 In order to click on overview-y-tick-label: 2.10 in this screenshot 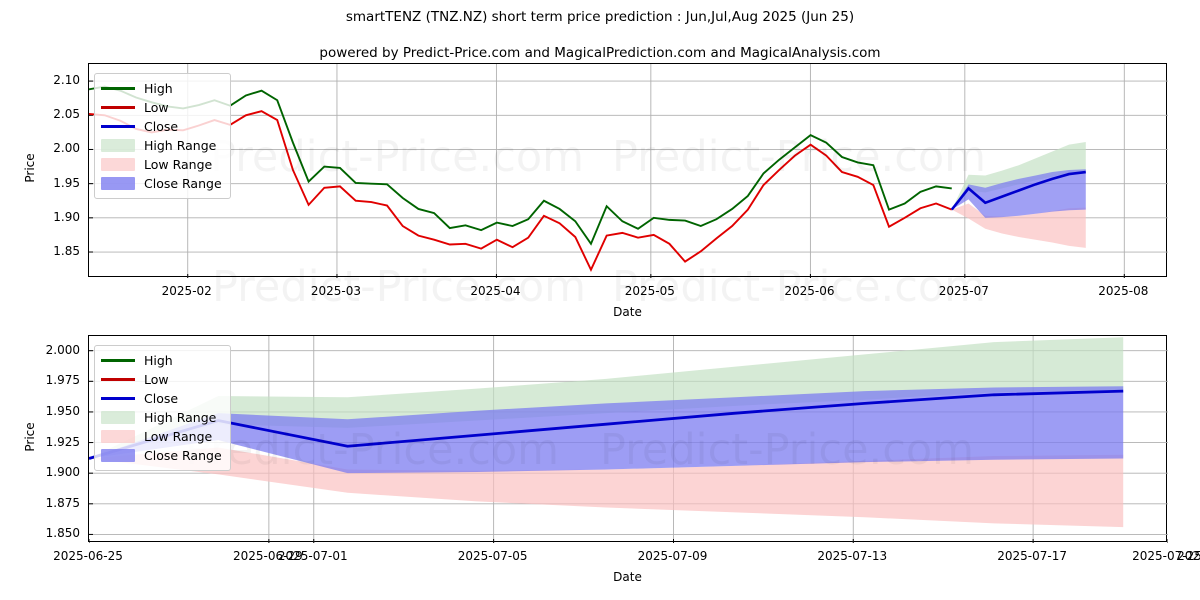, I will do `click(66, 80)`.